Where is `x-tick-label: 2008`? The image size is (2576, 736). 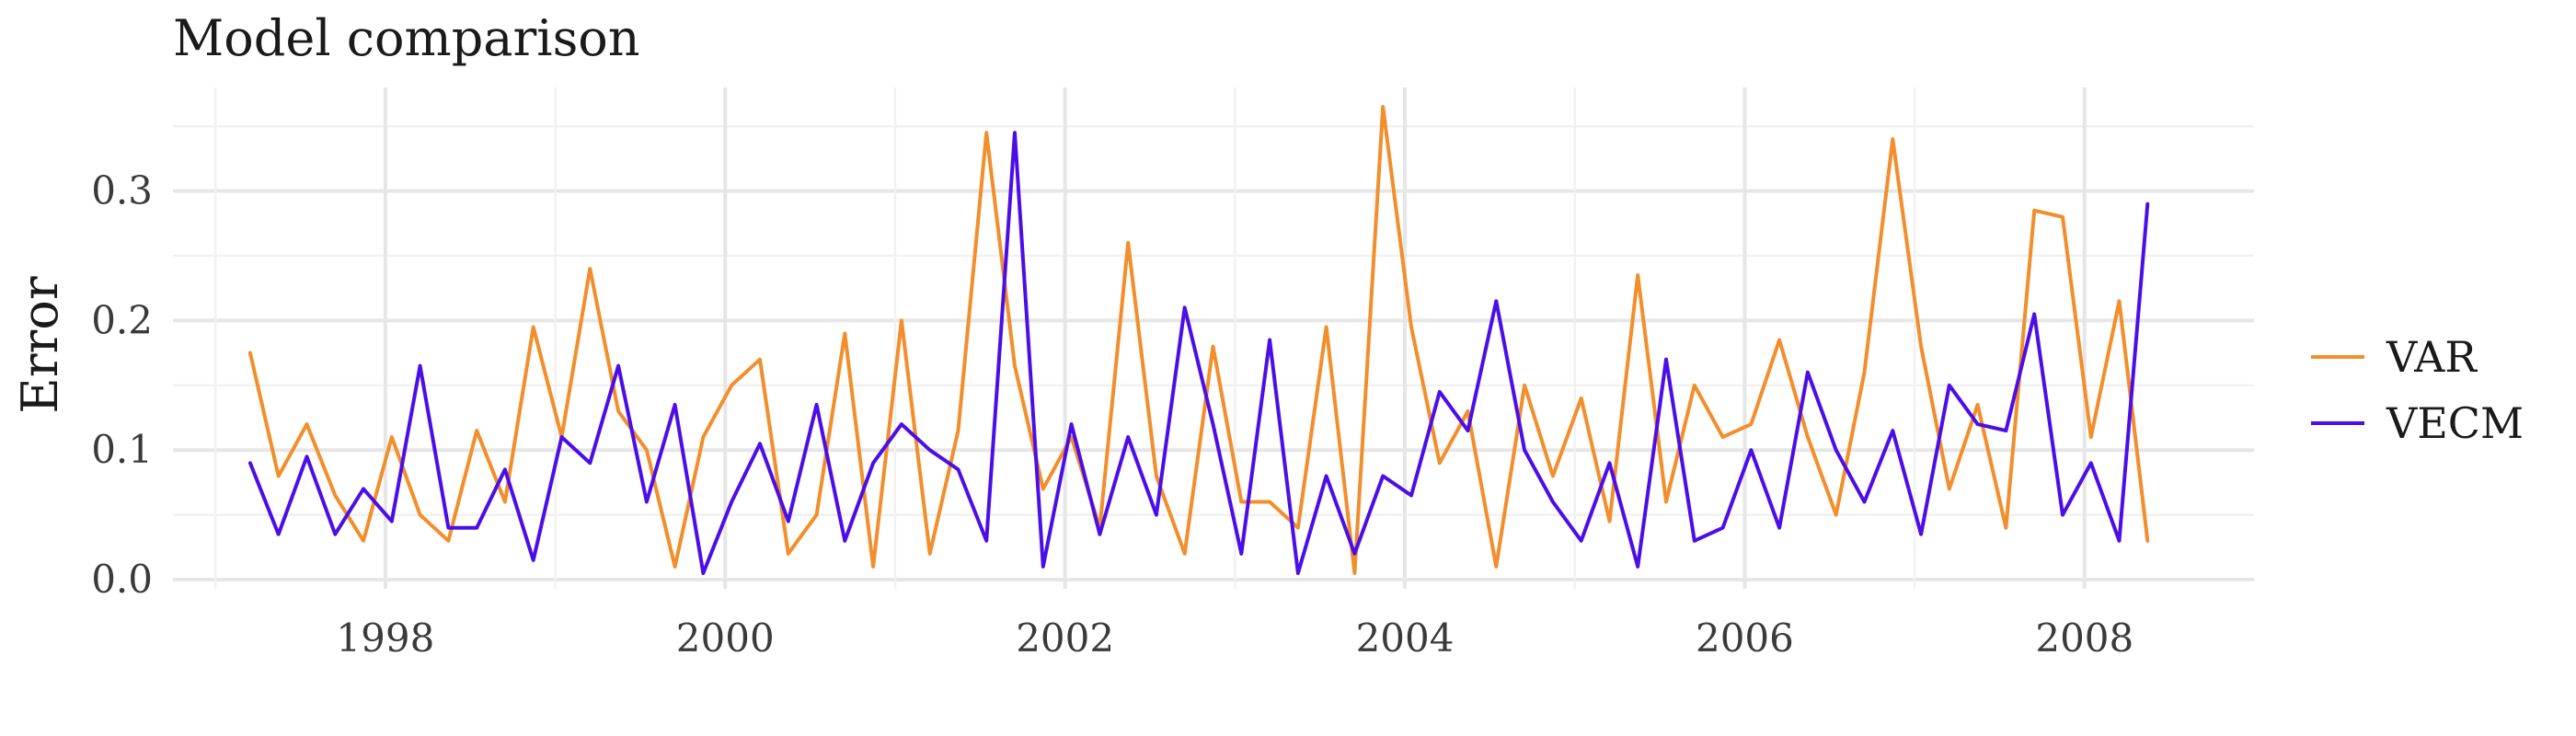 x-tick-label: 2008 is located at coordinates (2084, 638).